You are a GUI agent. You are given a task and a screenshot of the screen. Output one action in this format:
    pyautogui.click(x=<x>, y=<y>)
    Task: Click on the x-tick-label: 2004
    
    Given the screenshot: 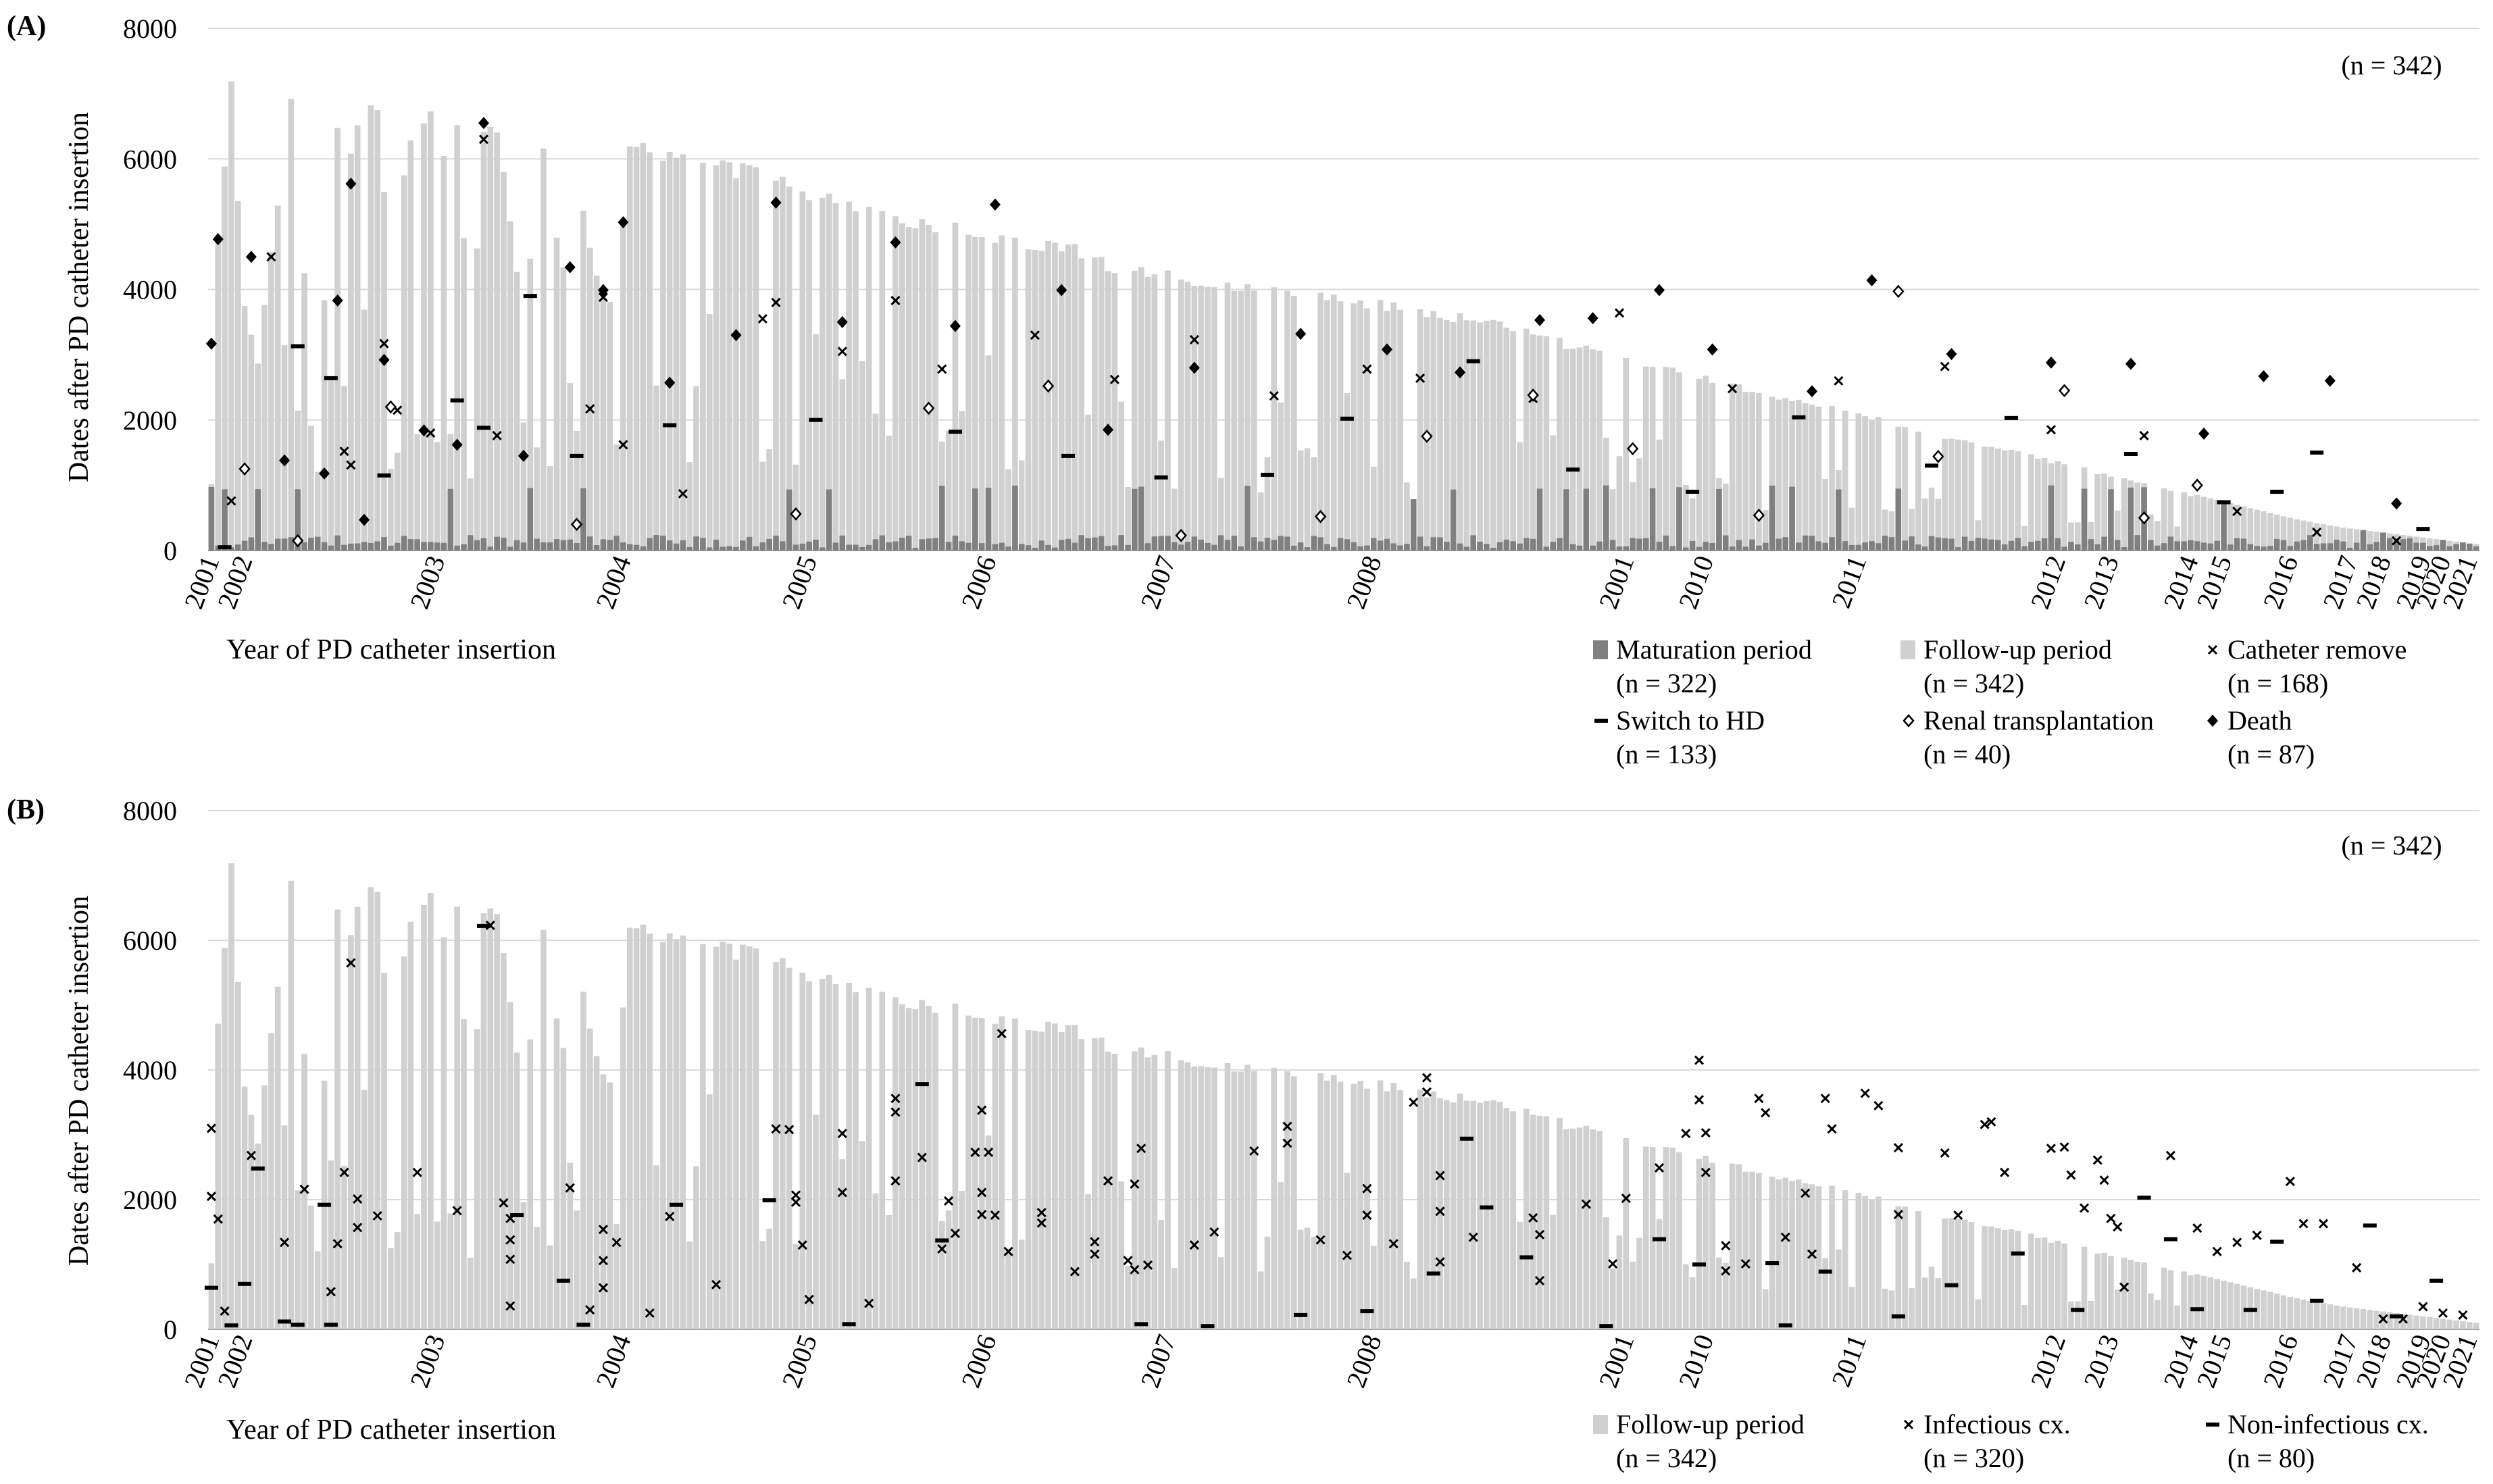 What is the action you would take?
    pyautogui.click(x=613, y=1361)
    